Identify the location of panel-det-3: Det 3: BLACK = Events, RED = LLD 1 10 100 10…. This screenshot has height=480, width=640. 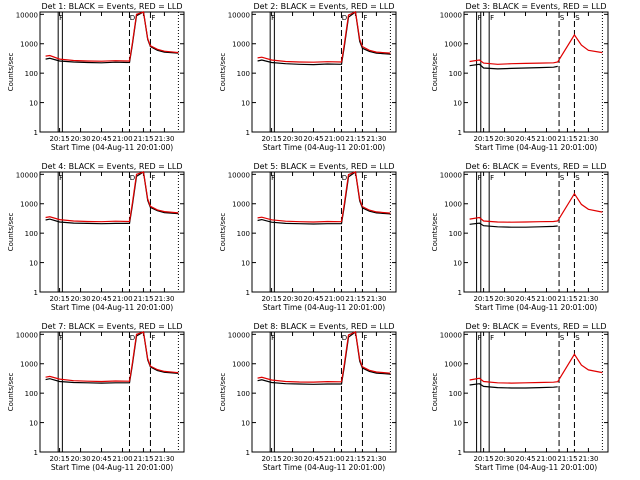
(520, 77).